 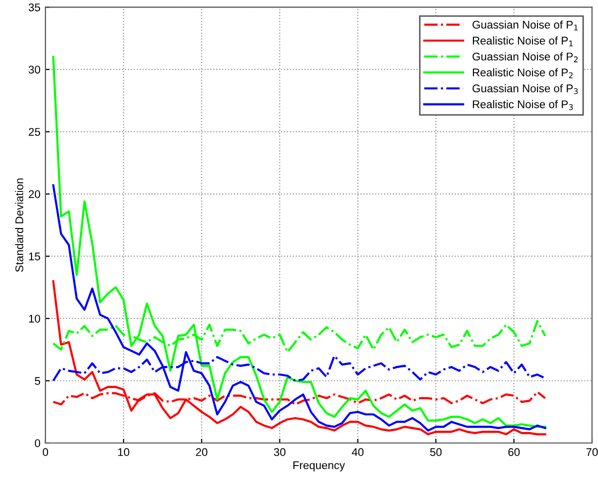 What do you see at coordinates (34, 7) in the screenshot?
I see `y-tick-label: 35` at bounding box center [34, 7].